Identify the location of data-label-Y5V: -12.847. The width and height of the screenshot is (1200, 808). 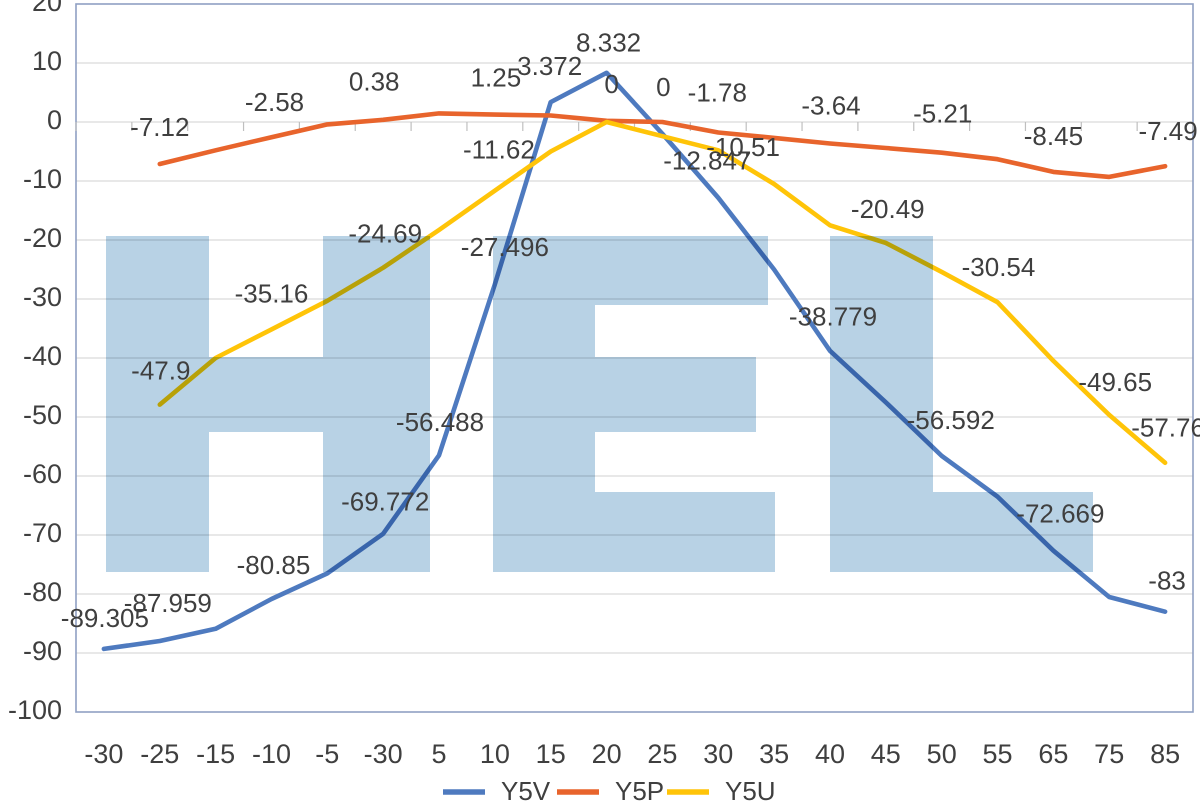
(707, 161).